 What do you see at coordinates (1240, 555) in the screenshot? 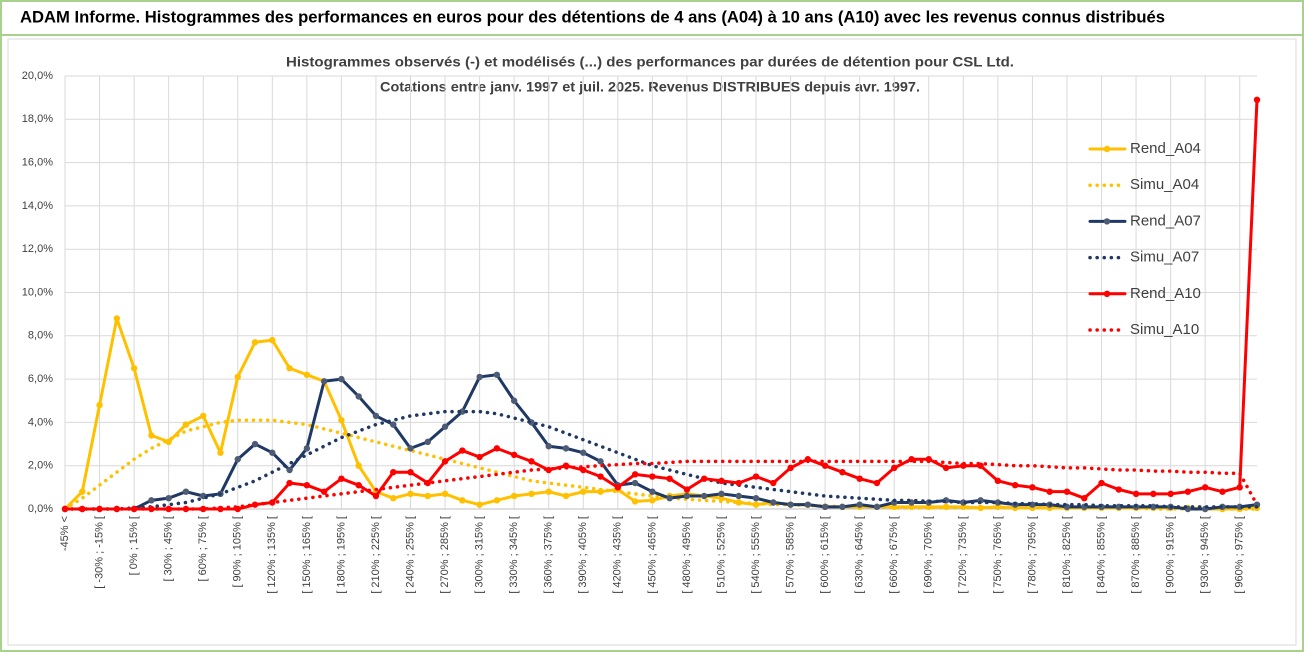
I see `x-tick-label: [ 960% ; 975% [` at bounding box center [1240, 555].